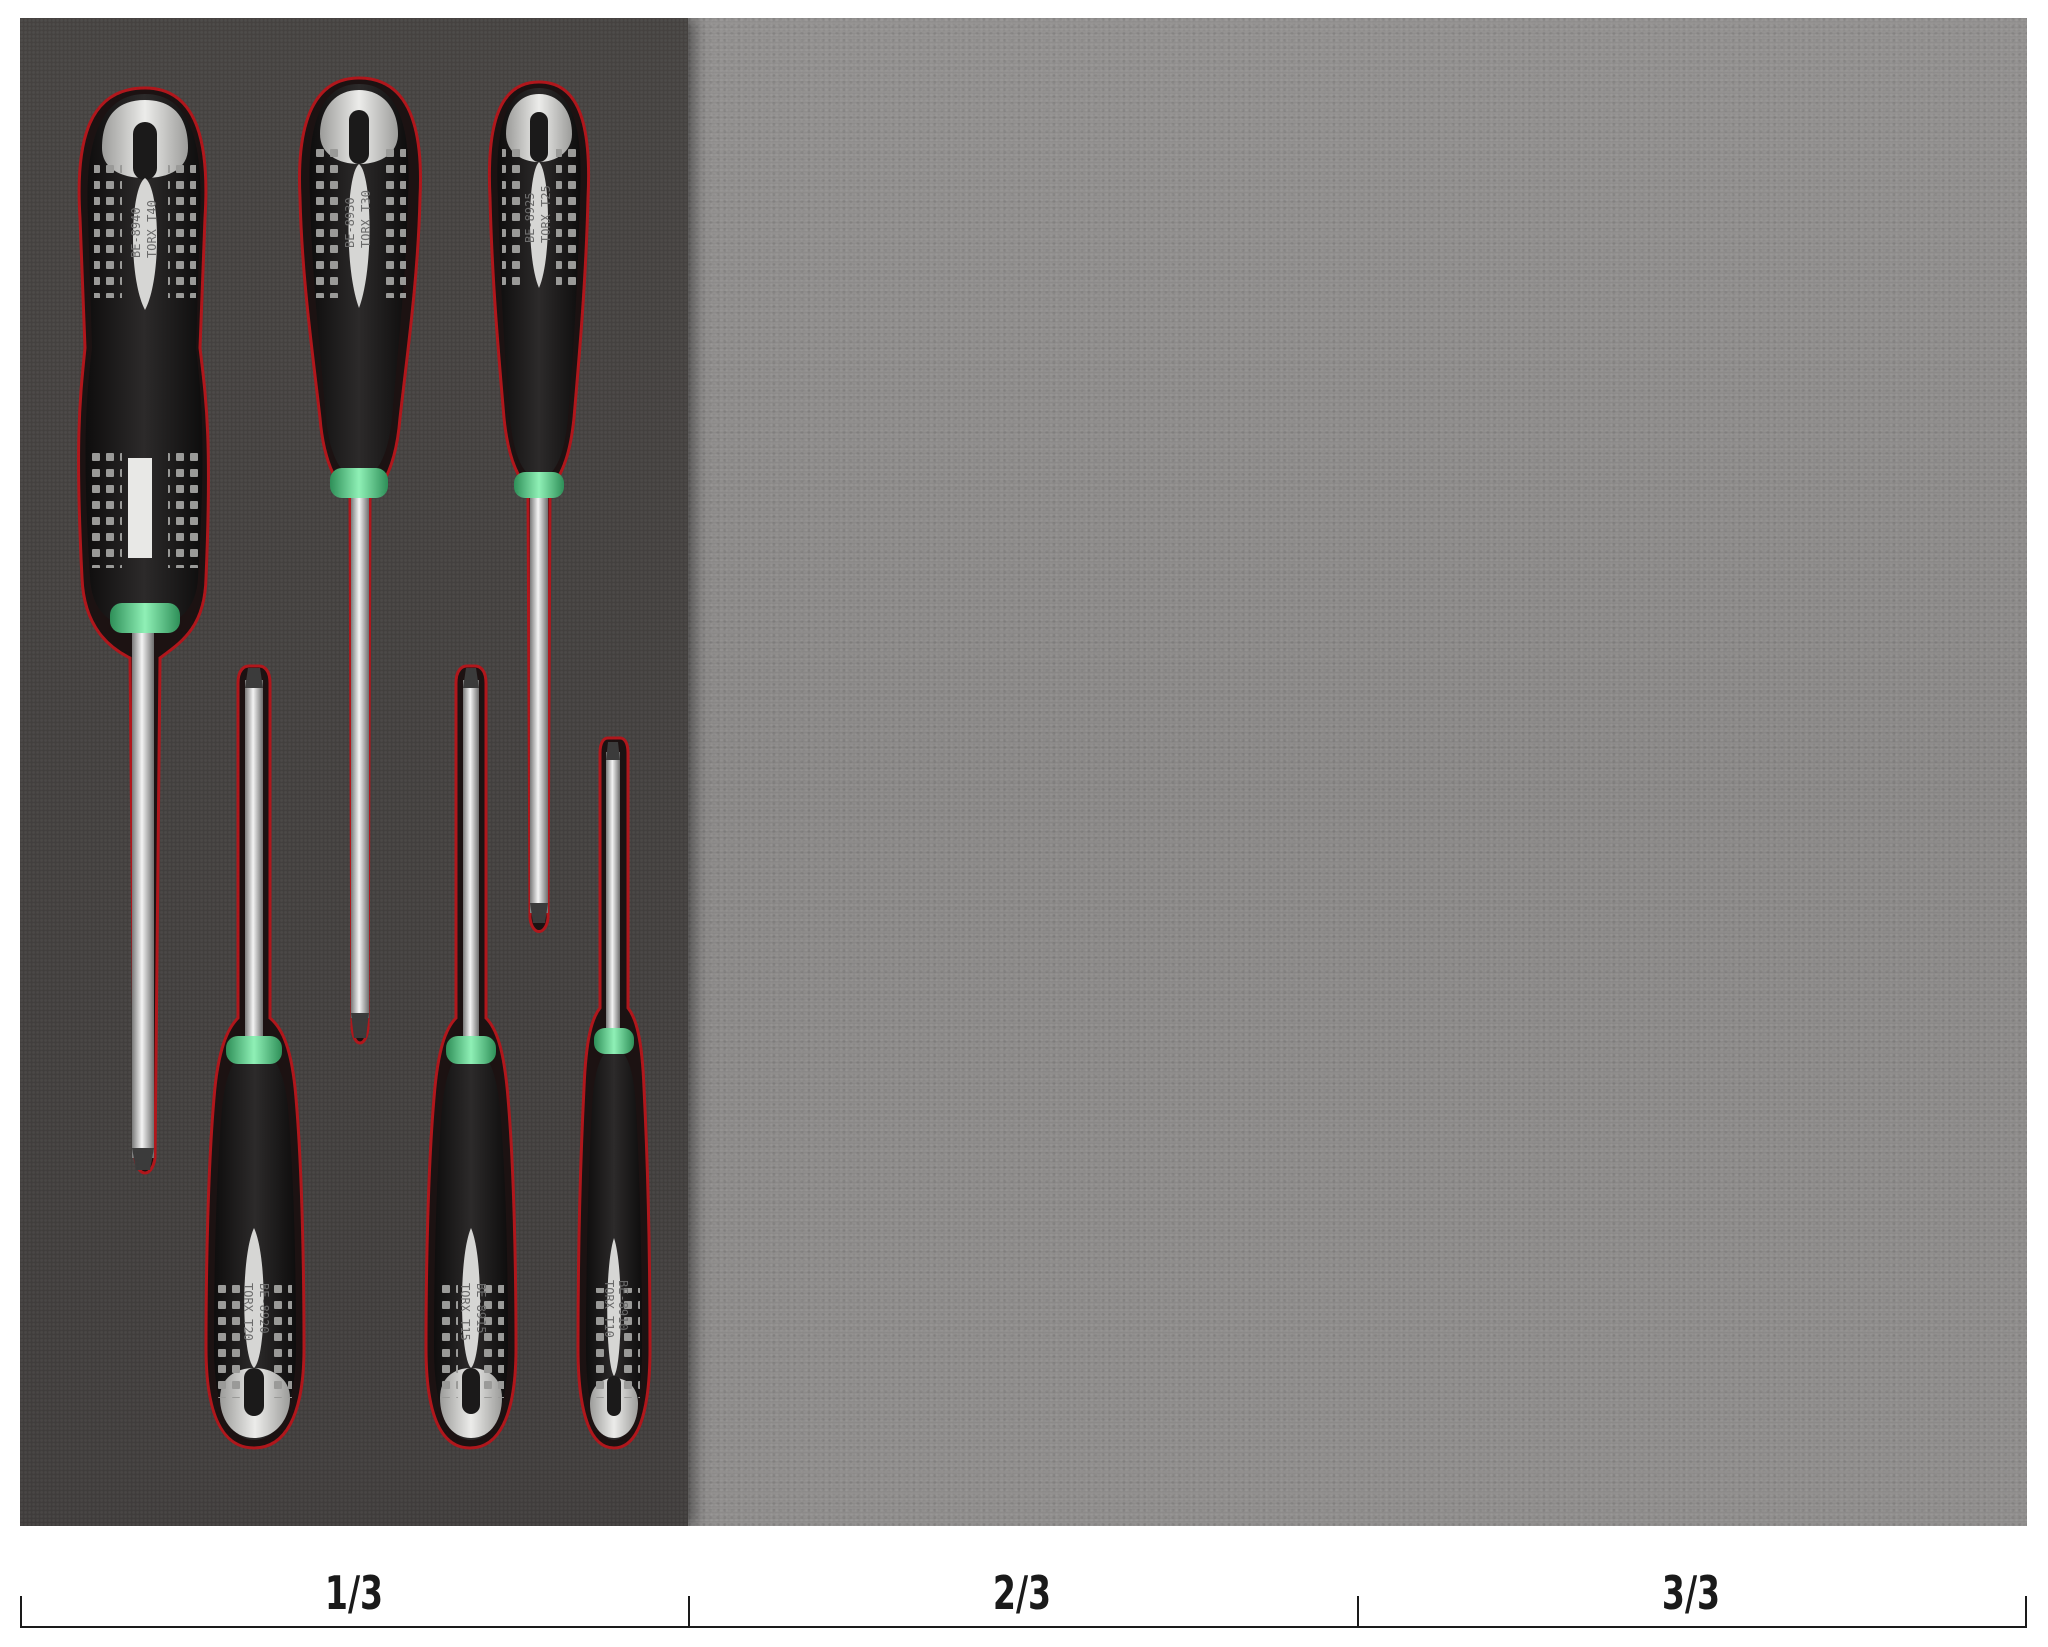 The image size is (2048, 1647). Describe the element at coordinates (136, 232) in the screenshot. I see `tool-model-label: BE-8940` at that location.